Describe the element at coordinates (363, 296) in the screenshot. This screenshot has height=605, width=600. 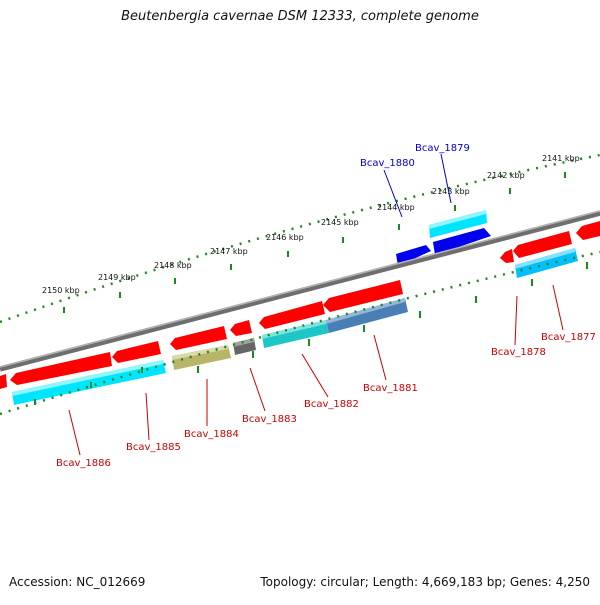
I see `gene-bcav-1881-arrow` at that location.